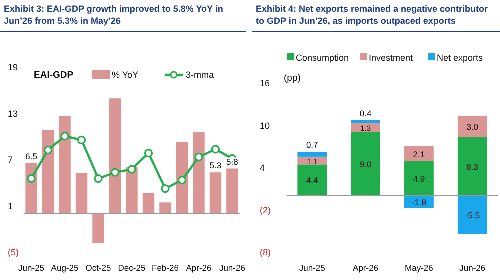 The height and width of the screenshot is (280, 500). What do you see at coordinates (13, 67) in the screenshot?
I see `y-tick-label: 19` at bounding box center [13, 67].